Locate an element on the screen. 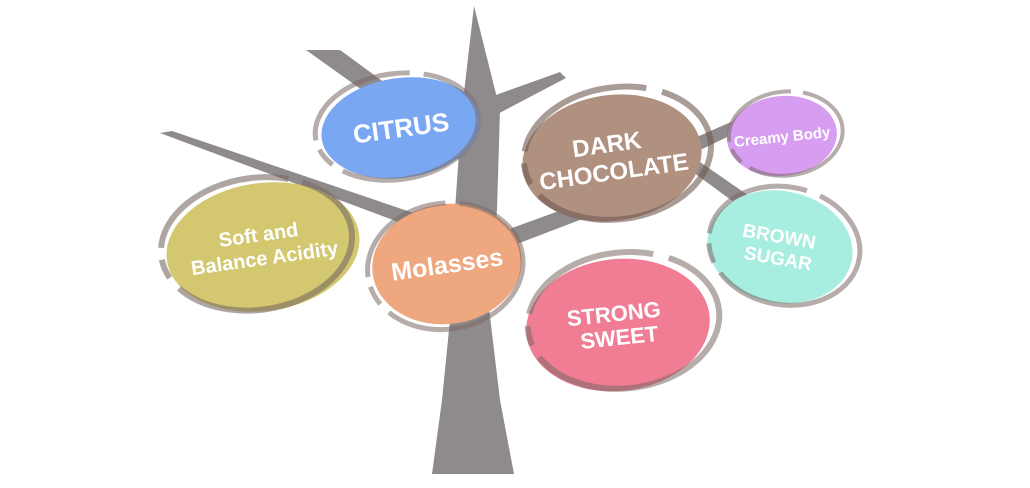 Image resolution: width=1030 pixels, height=488 pixels. bubble-creamy-body: Creamy Body is located at coordinates (785, 133).